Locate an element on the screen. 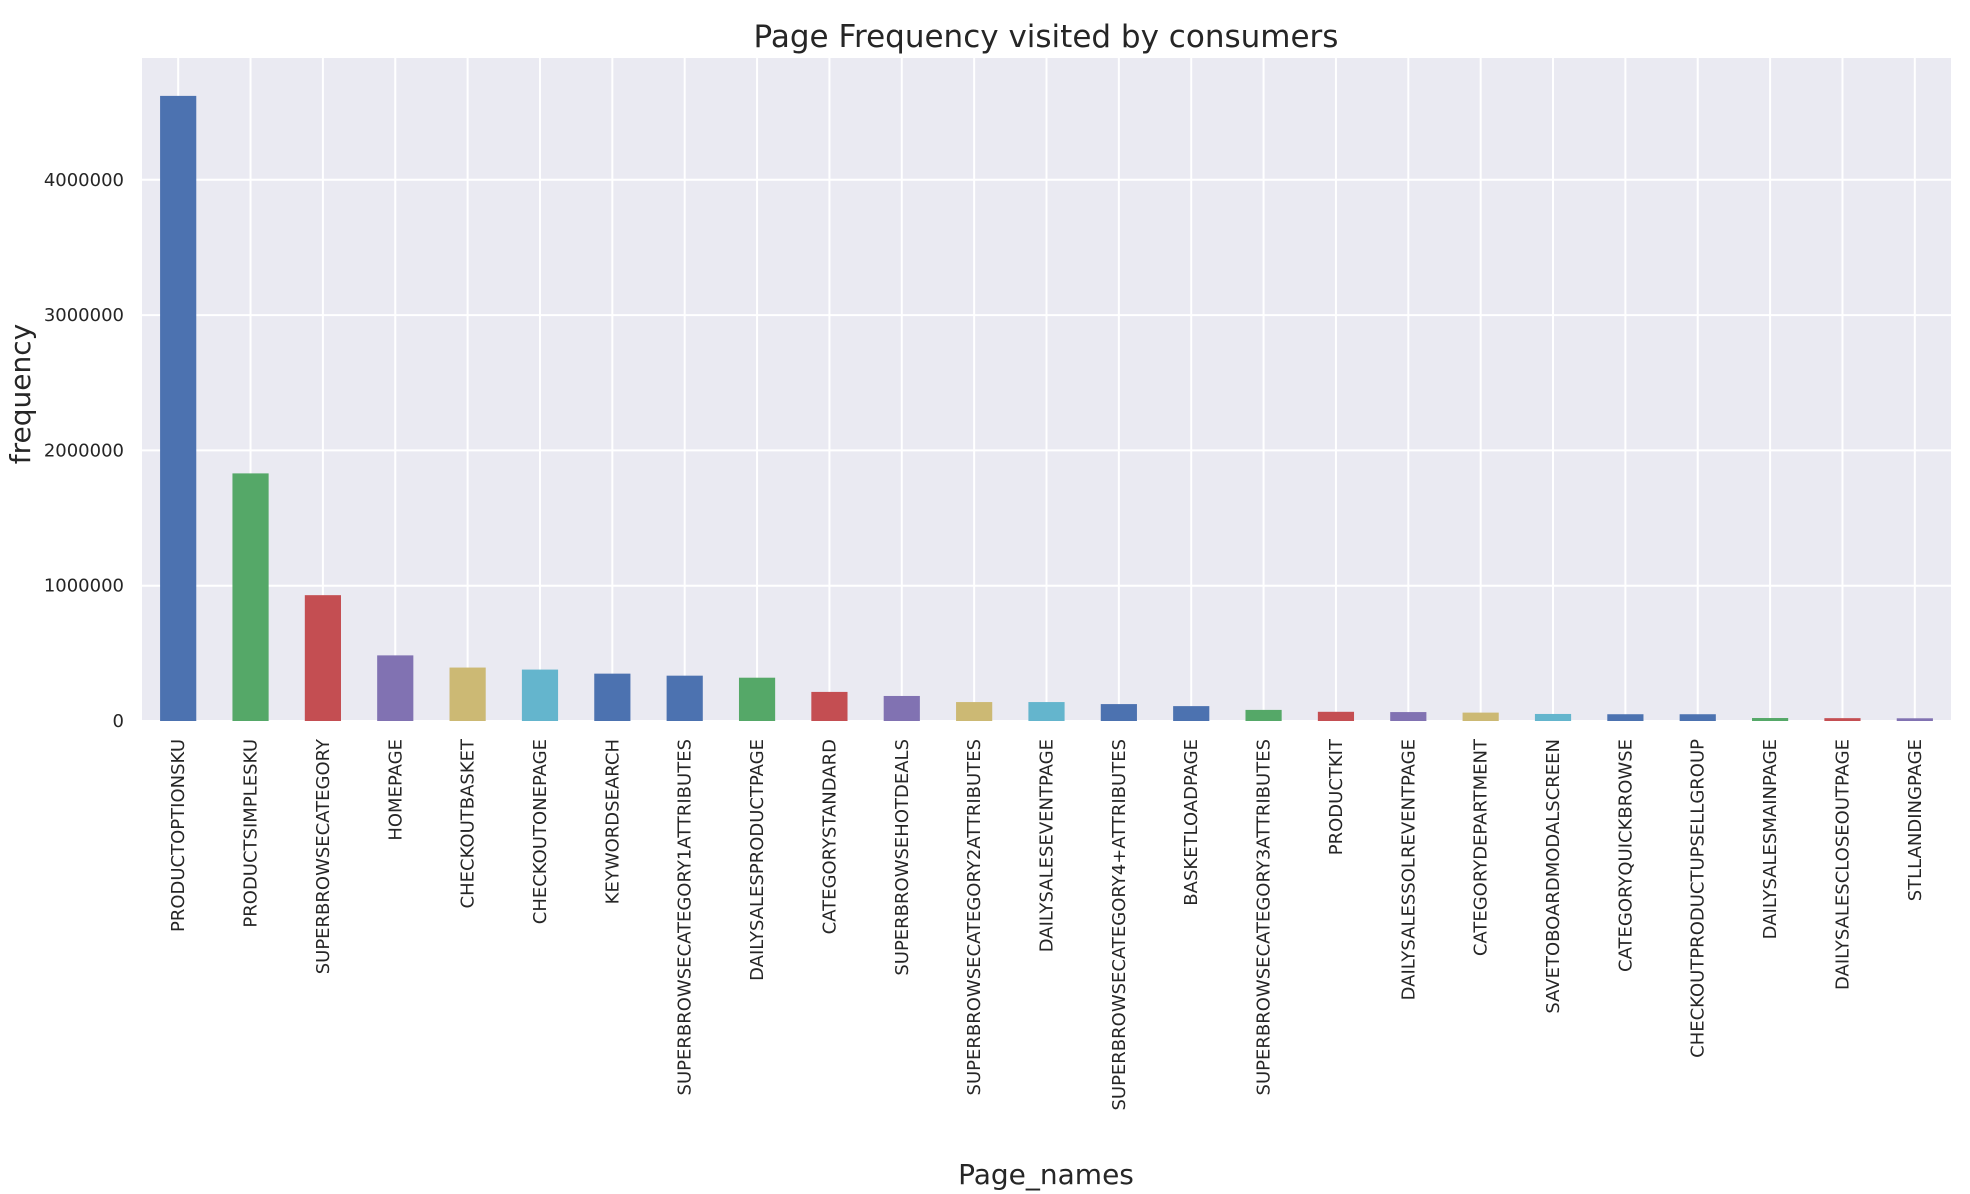 This screenshot has width=1970, height=1194. x-tick-label: DAILYSALESMAINPAGE is located at coordinates (1770, 839).